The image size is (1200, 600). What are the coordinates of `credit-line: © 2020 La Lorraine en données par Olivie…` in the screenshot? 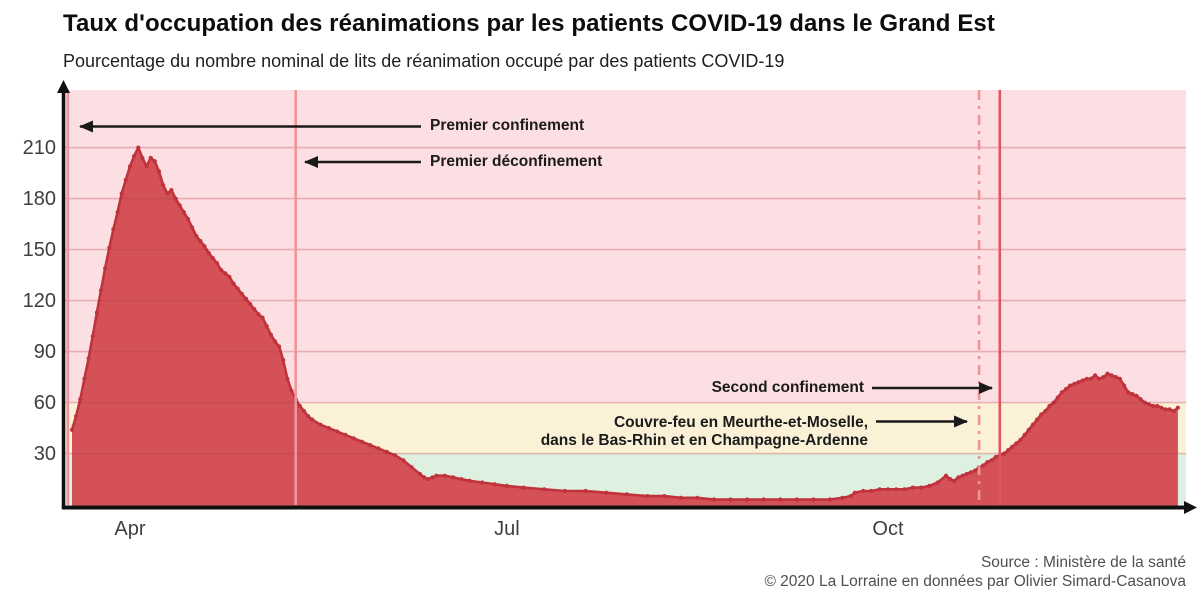 It's located at (975, 581).